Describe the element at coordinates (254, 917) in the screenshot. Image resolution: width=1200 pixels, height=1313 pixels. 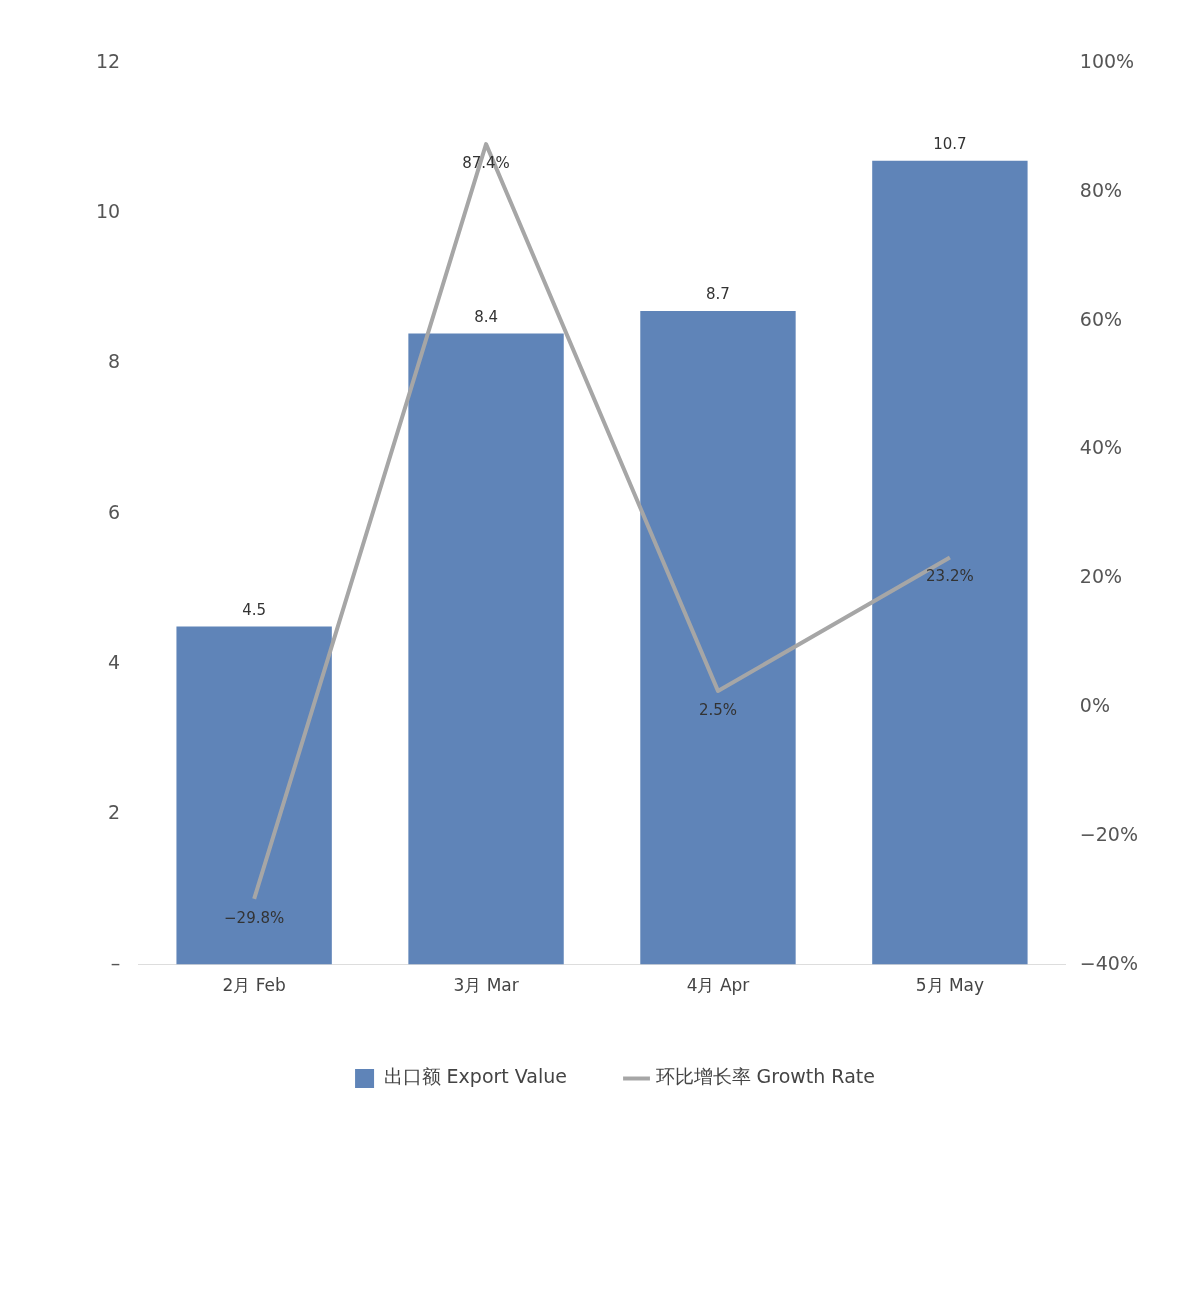
I see `data-label: −29.8%` at that location.